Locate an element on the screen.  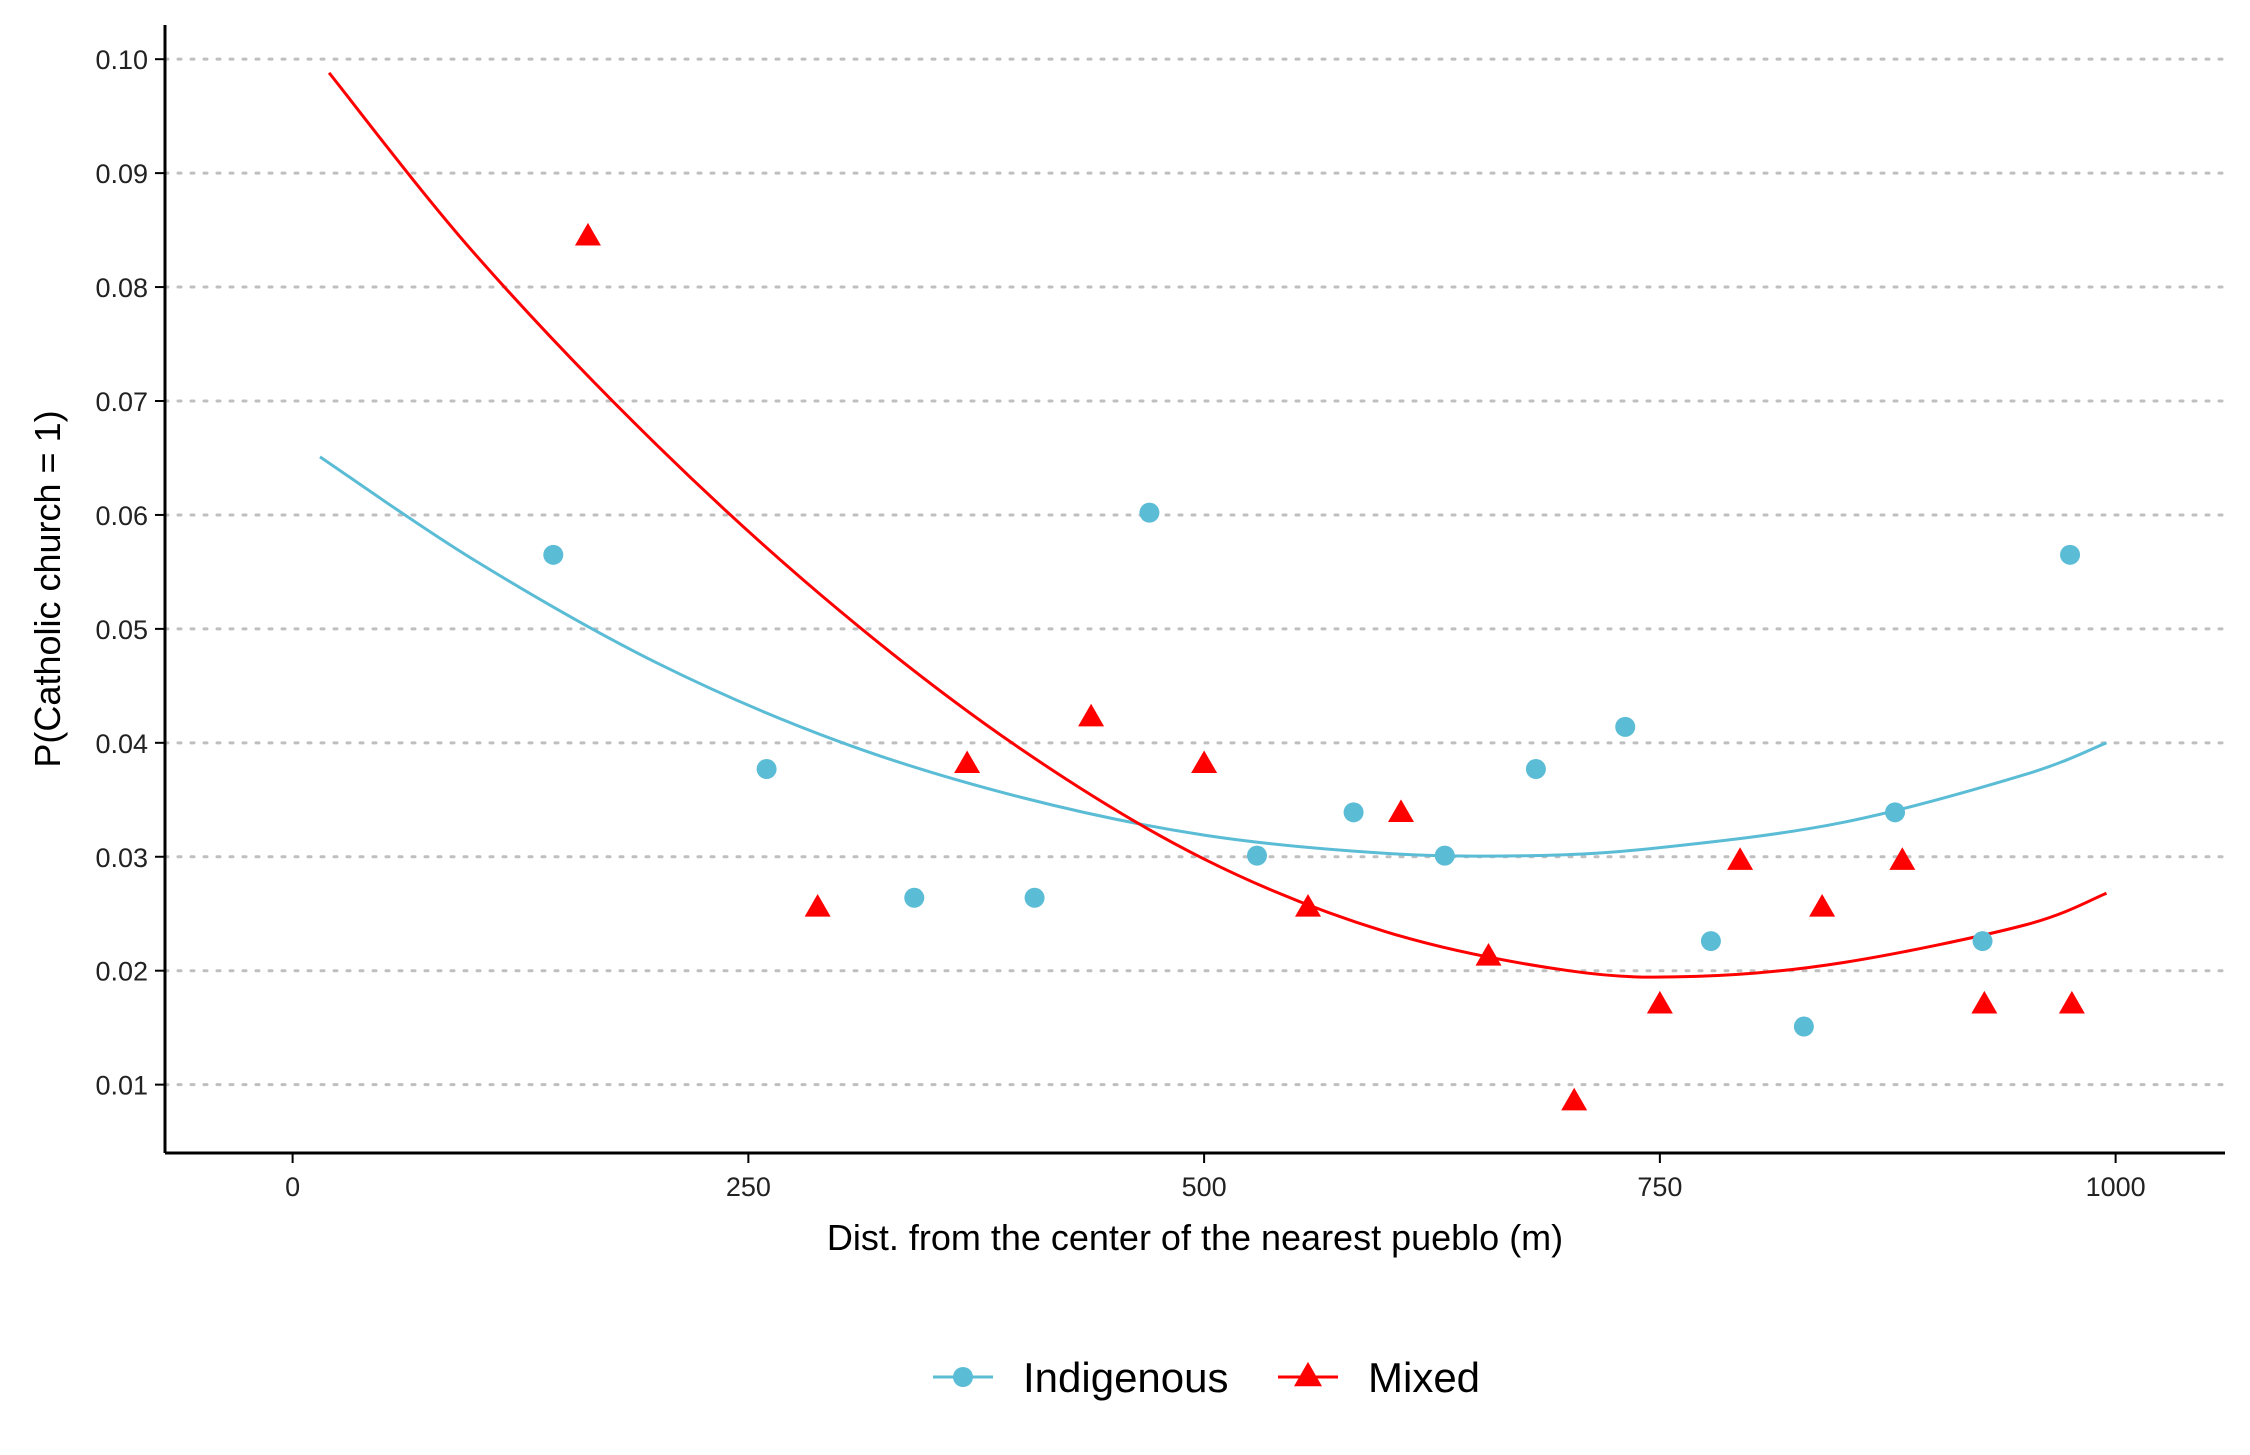
y-tick-label: 0.08 is located at coordinates (121, 288).